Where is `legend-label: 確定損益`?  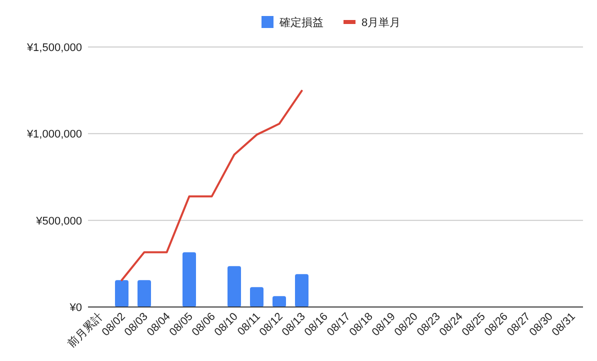
legend-label: 確定損益 is located at coordinates (301, 22).